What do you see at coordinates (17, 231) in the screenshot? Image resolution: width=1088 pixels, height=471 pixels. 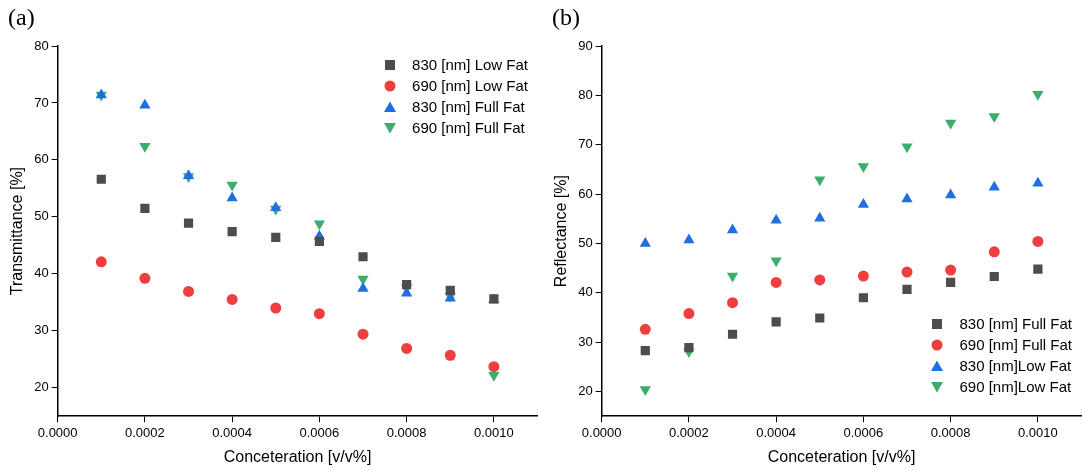 I see `y-axis-title: Transmittance [%]` at bounding box center [17, 231].